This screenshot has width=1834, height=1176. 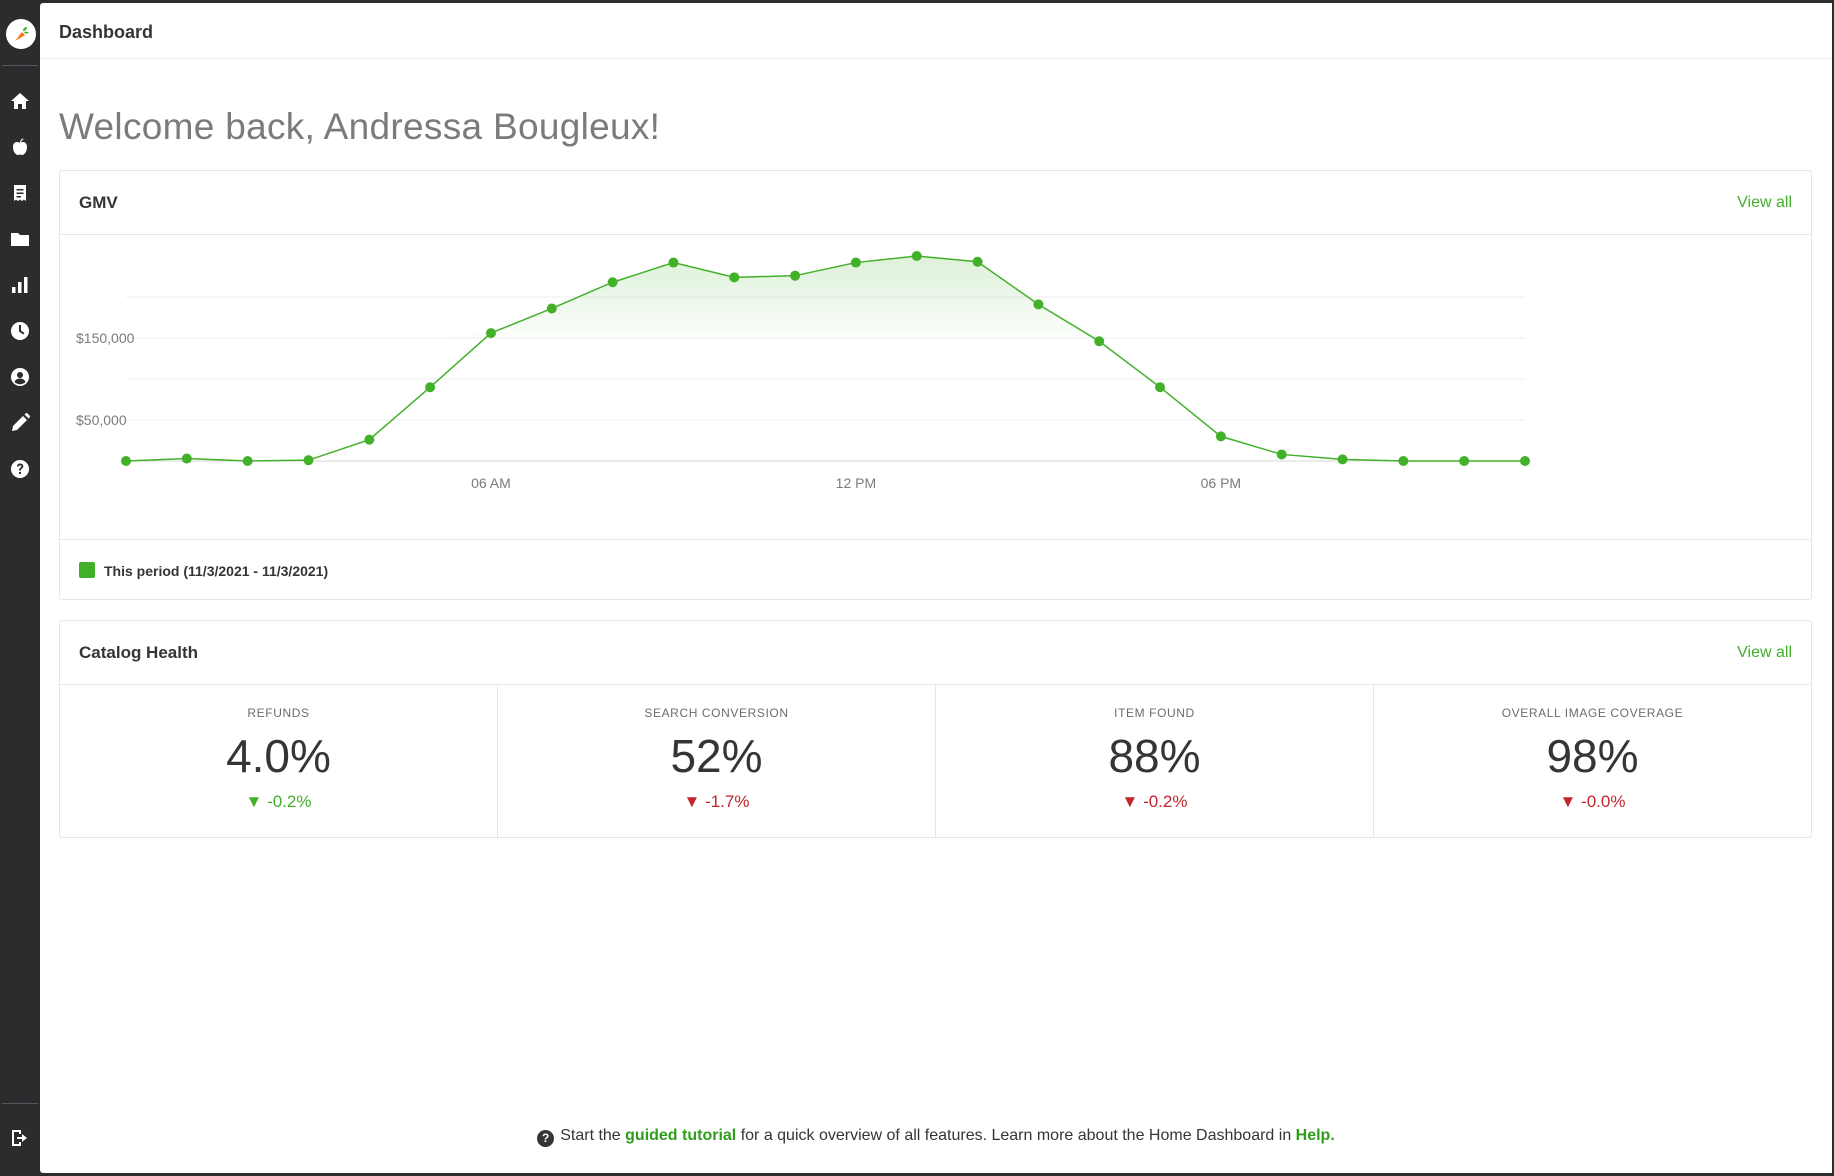 What do you see at coordinates (856, 483) in the screenshot?
I see `x-tick-label: 12 PM` at bounding box center [856, 483].